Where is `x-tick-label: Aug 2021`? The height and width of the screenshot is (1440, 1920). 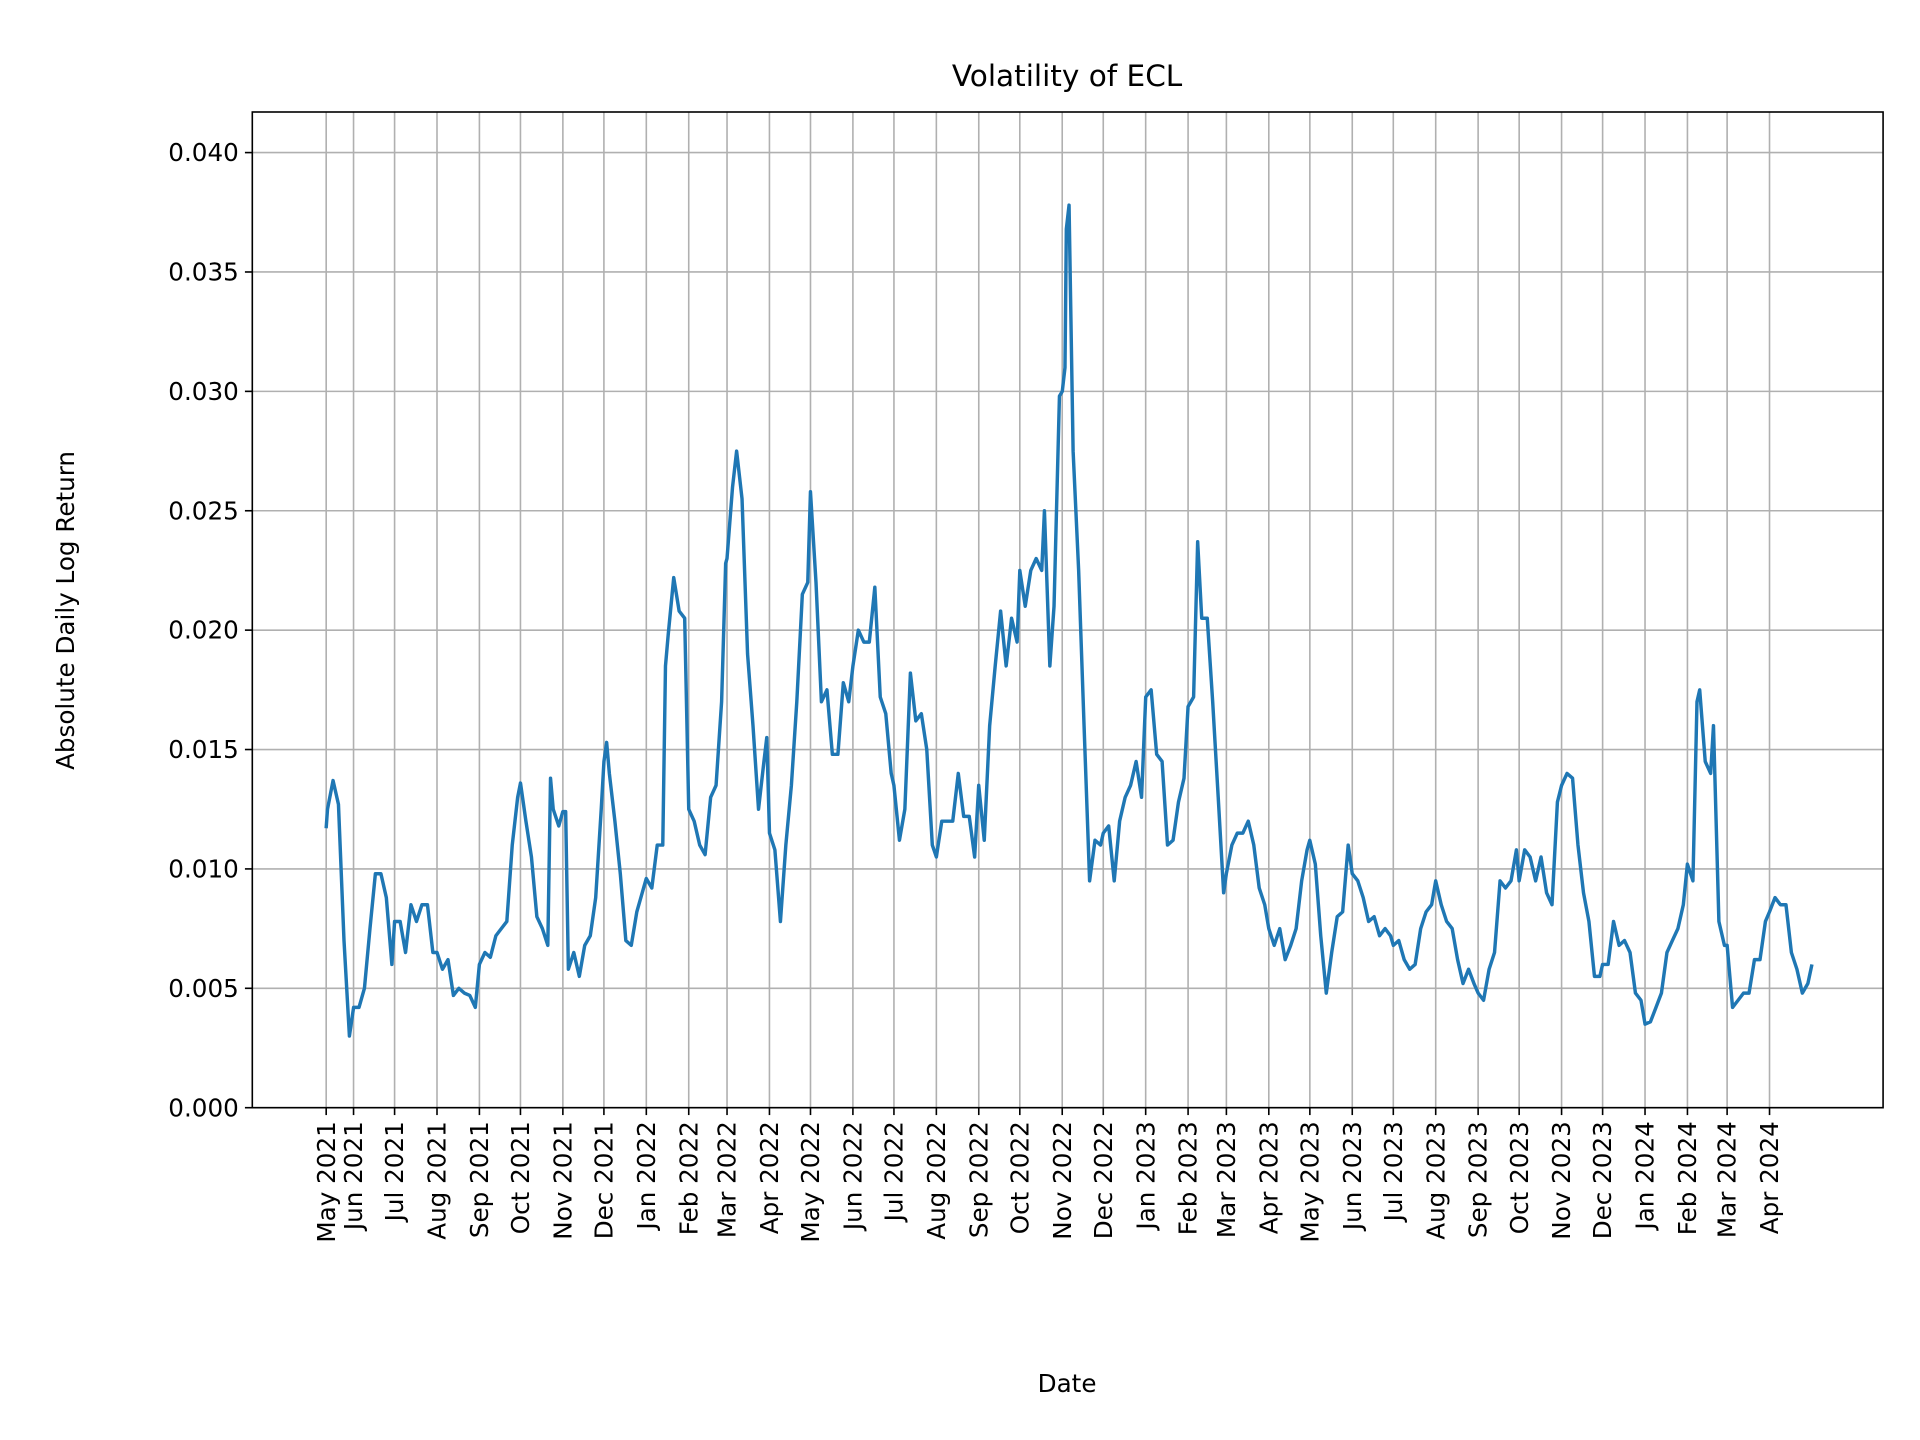
x-tick-label: Aug 2021 is located at coordinates (437, 1180).